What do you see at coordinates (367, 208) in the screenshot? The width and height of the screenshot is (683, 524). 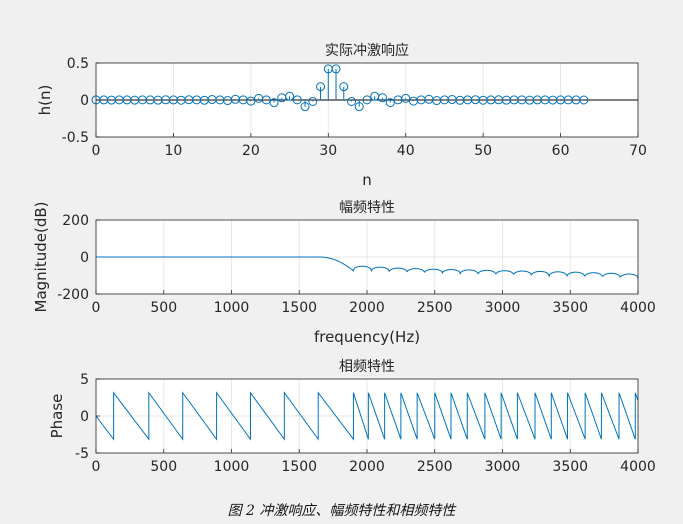 I see `chart-title: 幅频特性` at bounding box center [367, 208].